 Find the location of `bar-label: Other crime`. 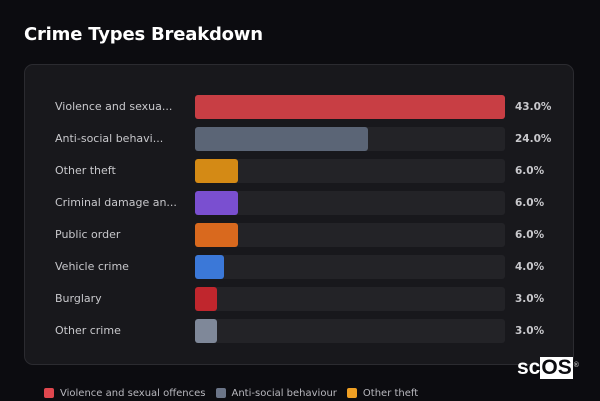

bar-label: Other crime is located at coordinates (88, 330).